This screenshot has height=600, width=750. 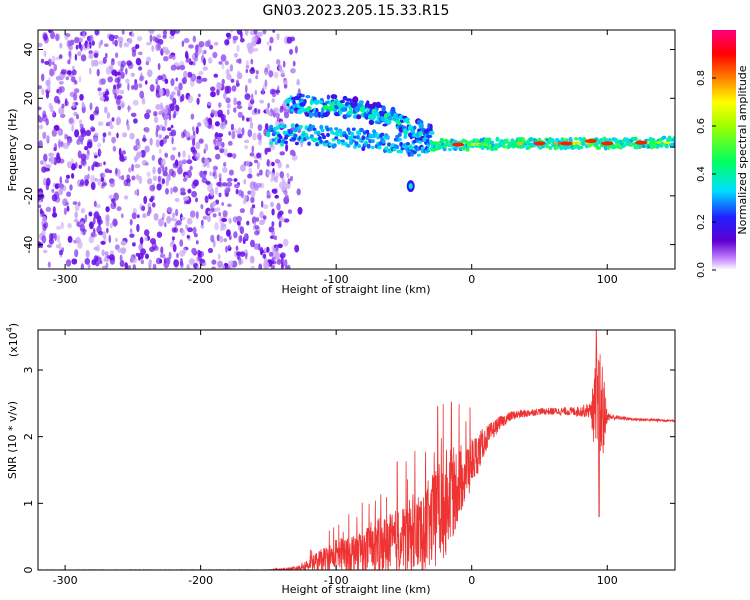 I want to click on y-tick-label: 1, so click(x=28, y=503).